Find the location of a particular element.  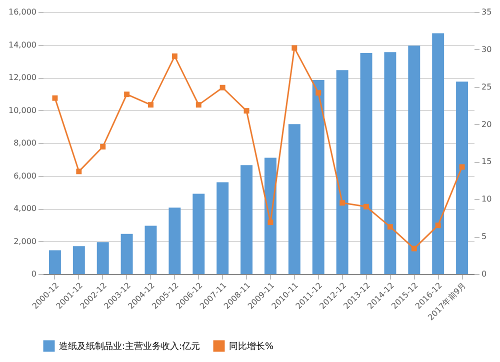

y-tick-label: 16,000 is located at coordinates (22, 12).